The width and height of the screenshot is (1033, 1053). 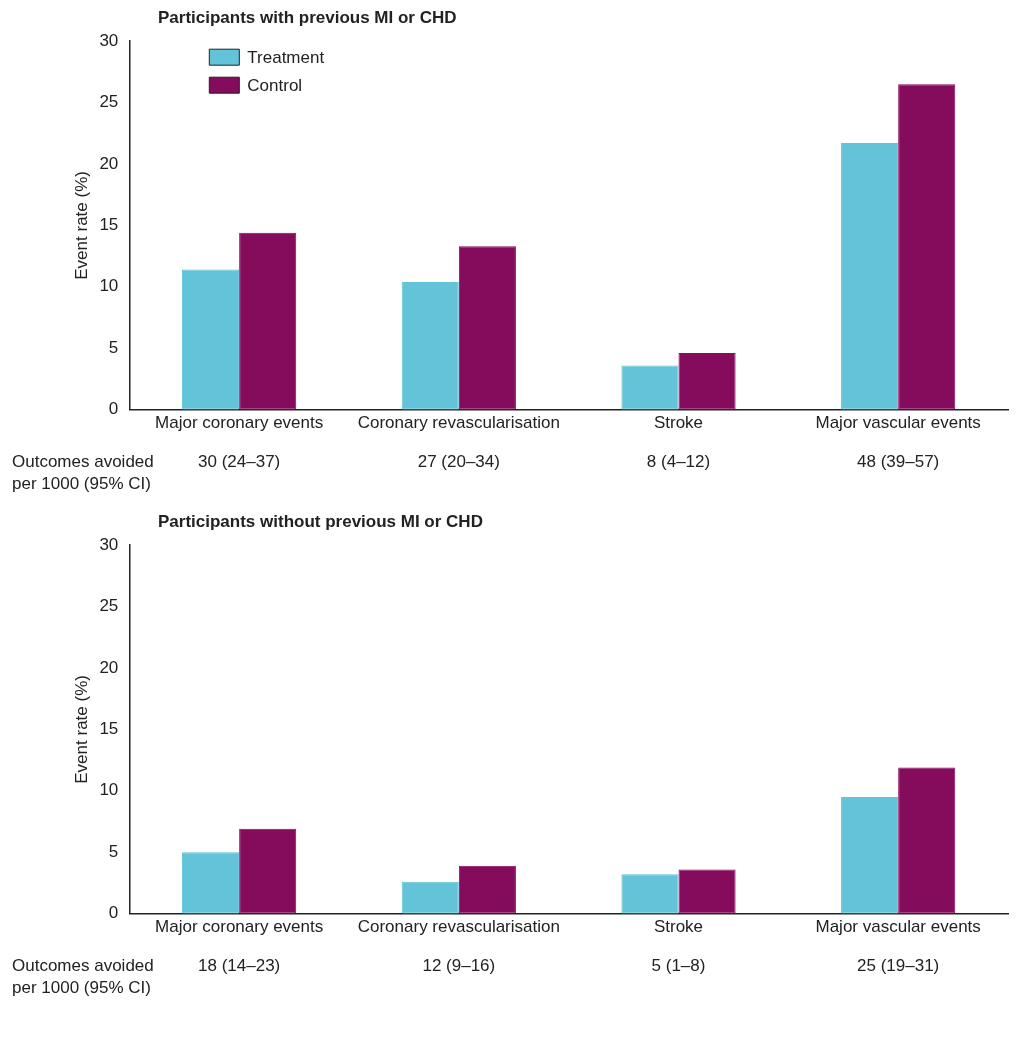 What do you see at coordinates (458, 461) in the screenshot?
I see `text: 27 (20–34)` at bounding box center [458, 461].